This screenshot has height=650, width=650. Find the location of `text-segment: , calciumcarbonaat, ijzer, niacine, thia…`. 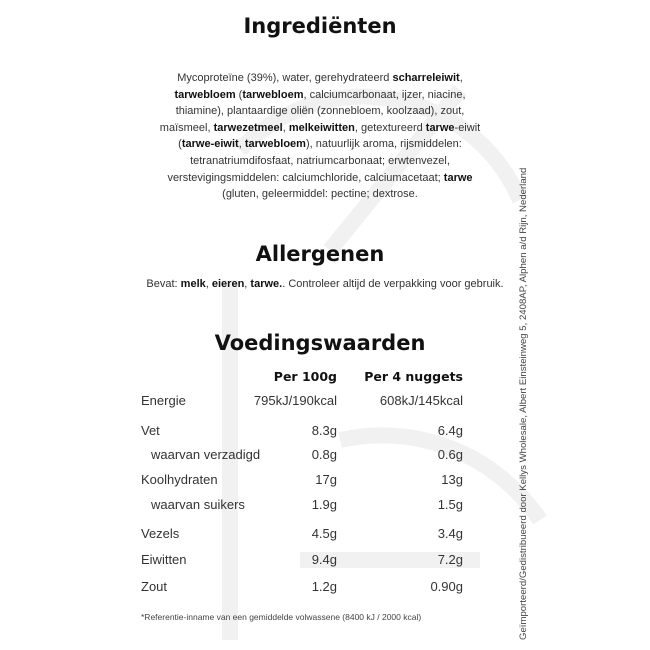

text-segment: , calciumcarbonaat, ijzer, niacine, thia… is located at coordinates (312, 111).